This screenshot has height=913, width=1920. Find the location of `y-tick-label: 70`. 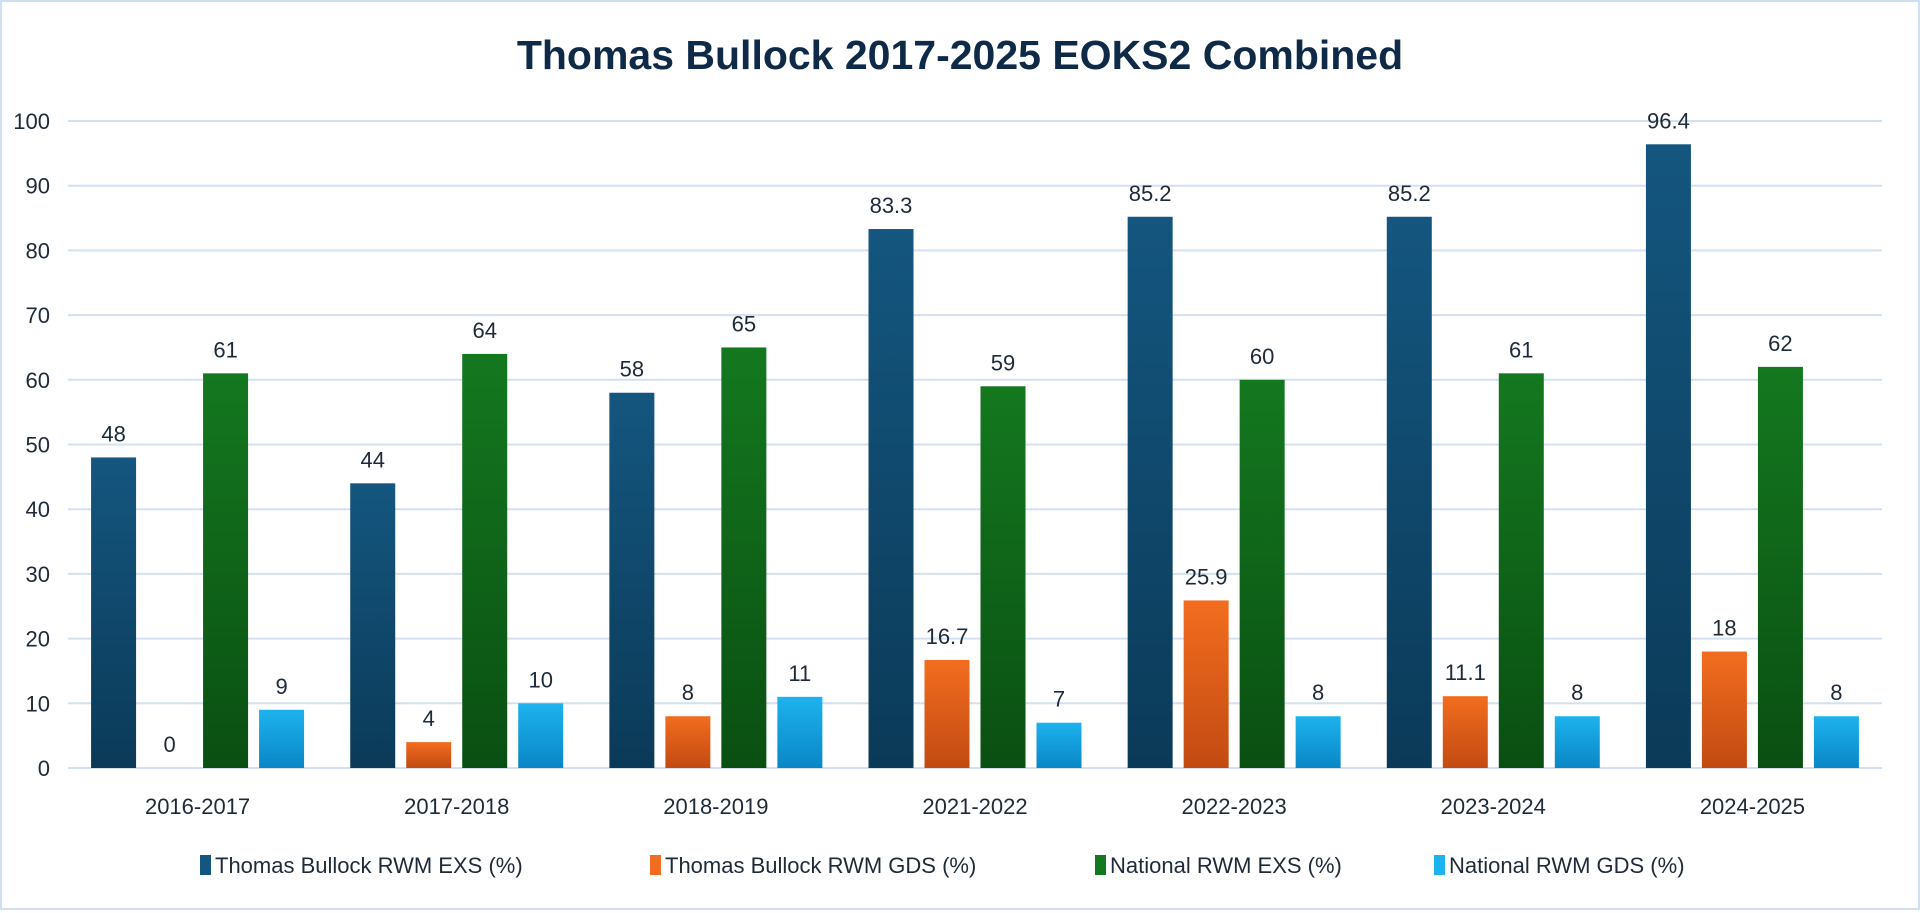

y-tick-label: 70 is located at coordinates (38, 315).